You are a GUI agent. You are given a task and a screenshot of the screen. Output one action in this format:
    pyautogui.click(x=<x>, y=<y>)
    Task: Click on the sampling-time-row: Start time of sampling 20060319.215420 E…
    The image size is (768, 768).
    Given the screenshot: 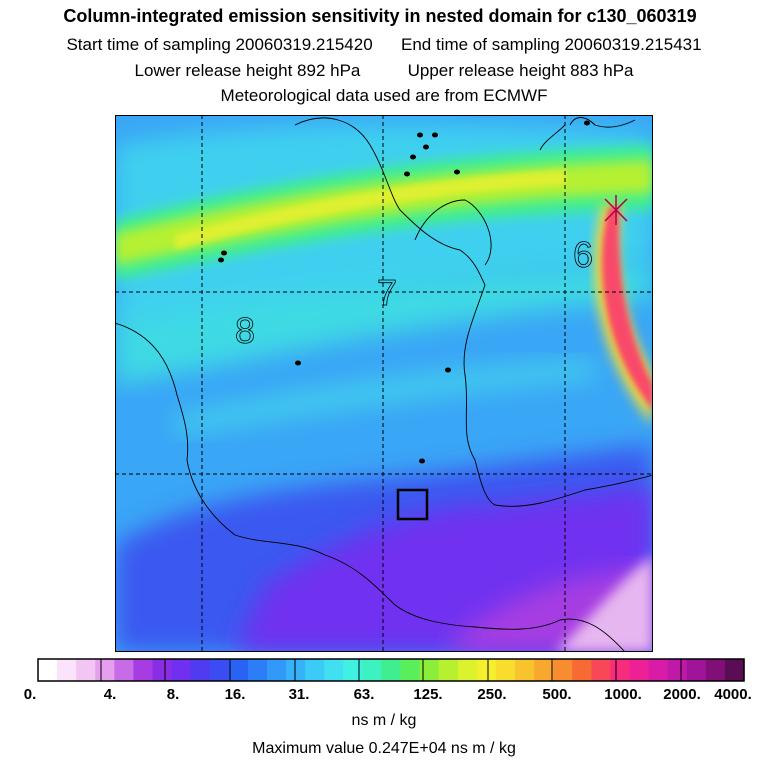 What is the action you would take?
    pyautogui.click(x=384, y=45)
    